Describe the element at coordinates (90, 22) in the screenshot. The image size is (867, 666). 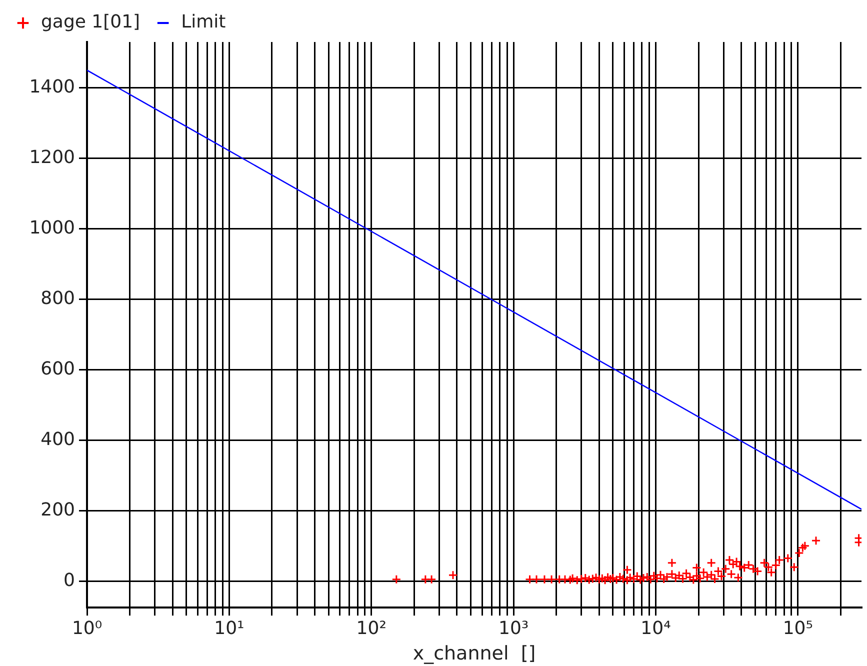
I see `legend-label: gage 1[01]` at that location.